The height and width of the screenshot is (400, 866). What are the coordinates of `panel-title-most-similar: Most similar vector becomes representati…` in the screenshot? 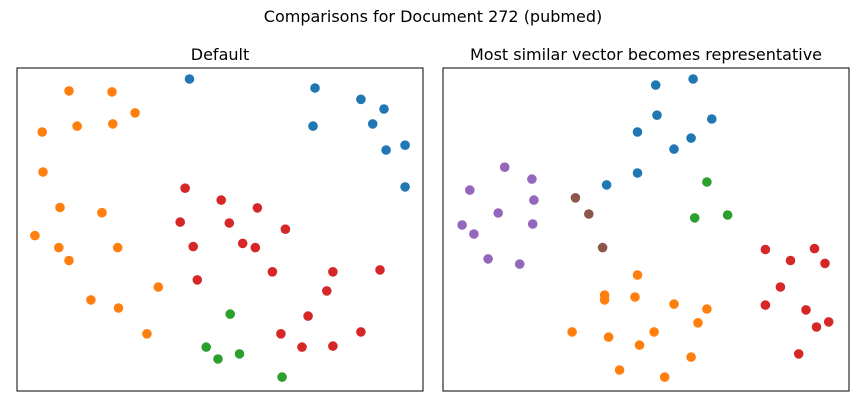 It's located at (646, 54).